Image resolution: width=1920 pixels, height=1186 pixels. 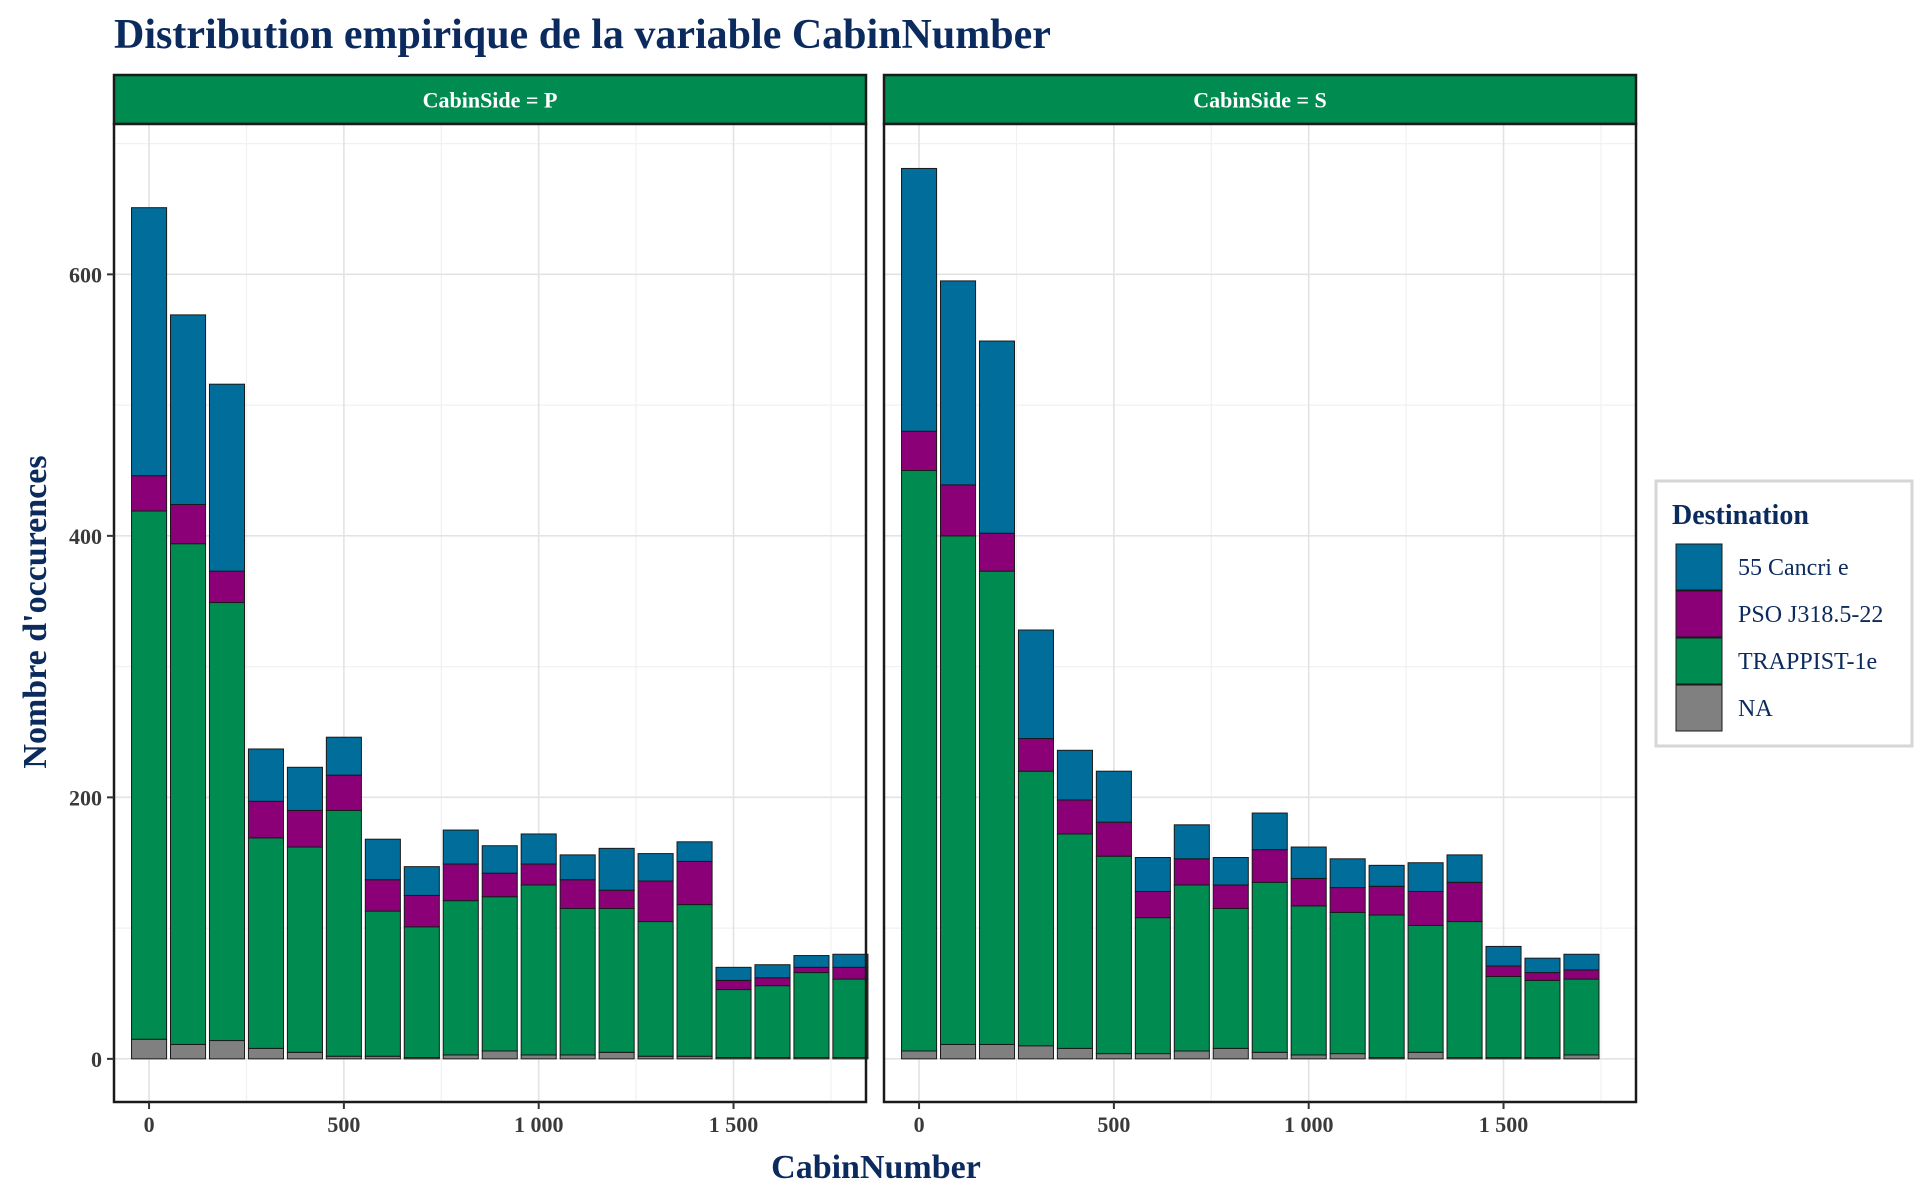 What do you see at coordinates (1740, 515) in the screenshot?
I see `legend-title: Destination` at bounding box center [1740, 515].